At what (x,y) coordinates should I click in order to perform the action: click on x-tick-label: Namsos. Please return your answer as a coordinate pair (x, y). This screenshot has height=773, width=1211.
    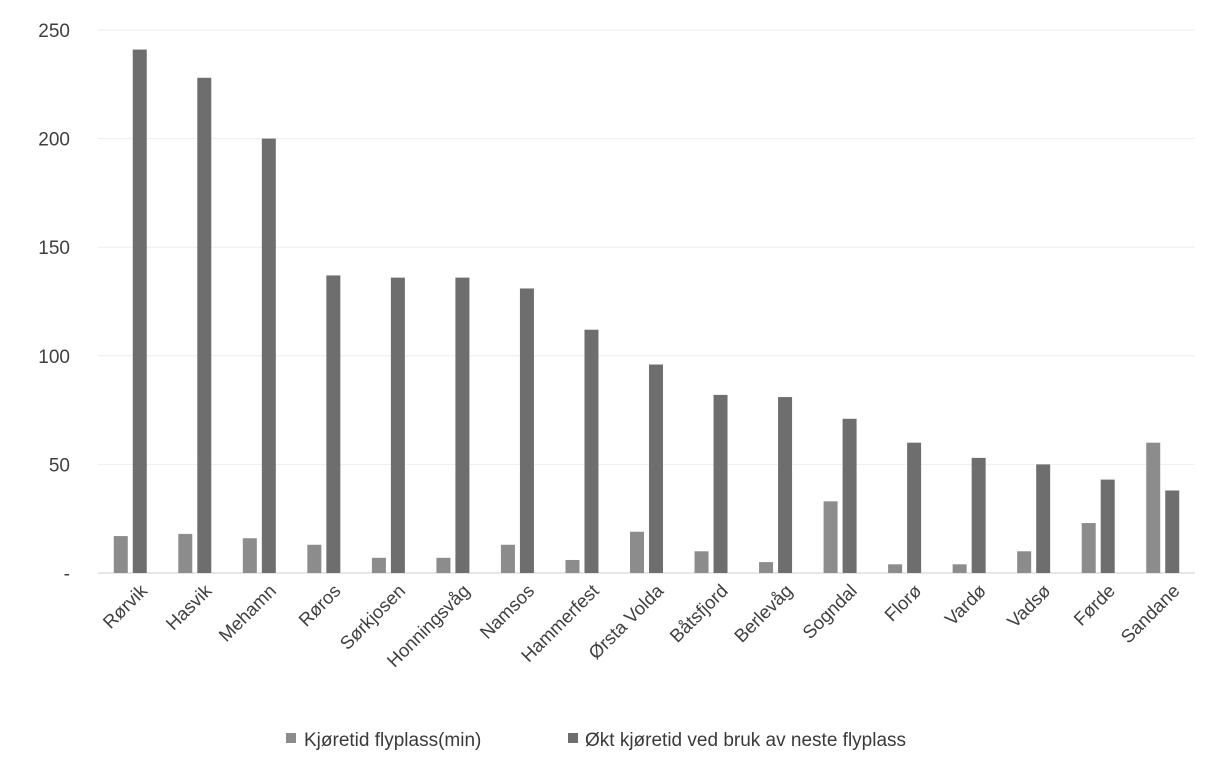
    Looking at the image, I should click on (506, 611).